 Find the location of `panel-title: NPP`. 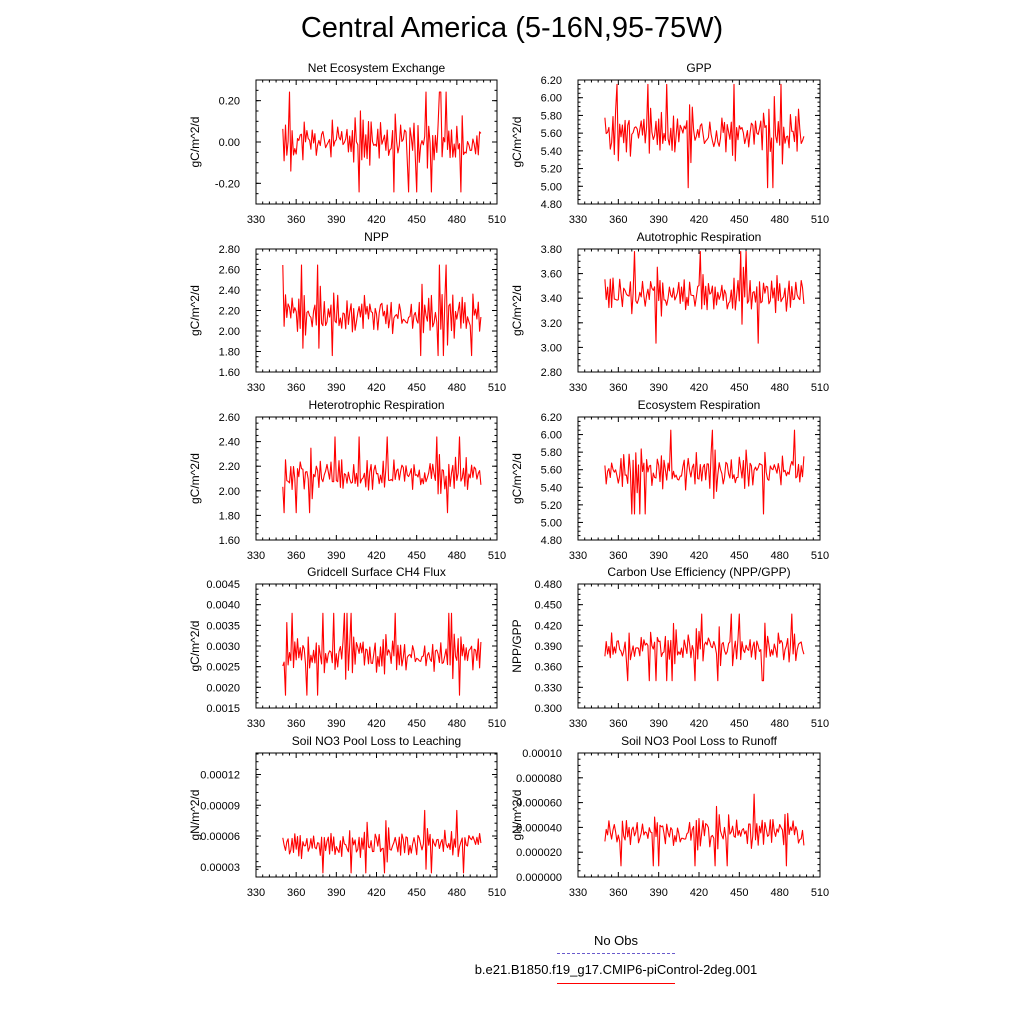

panel-title: NPP is located at coordinates (376, 237).